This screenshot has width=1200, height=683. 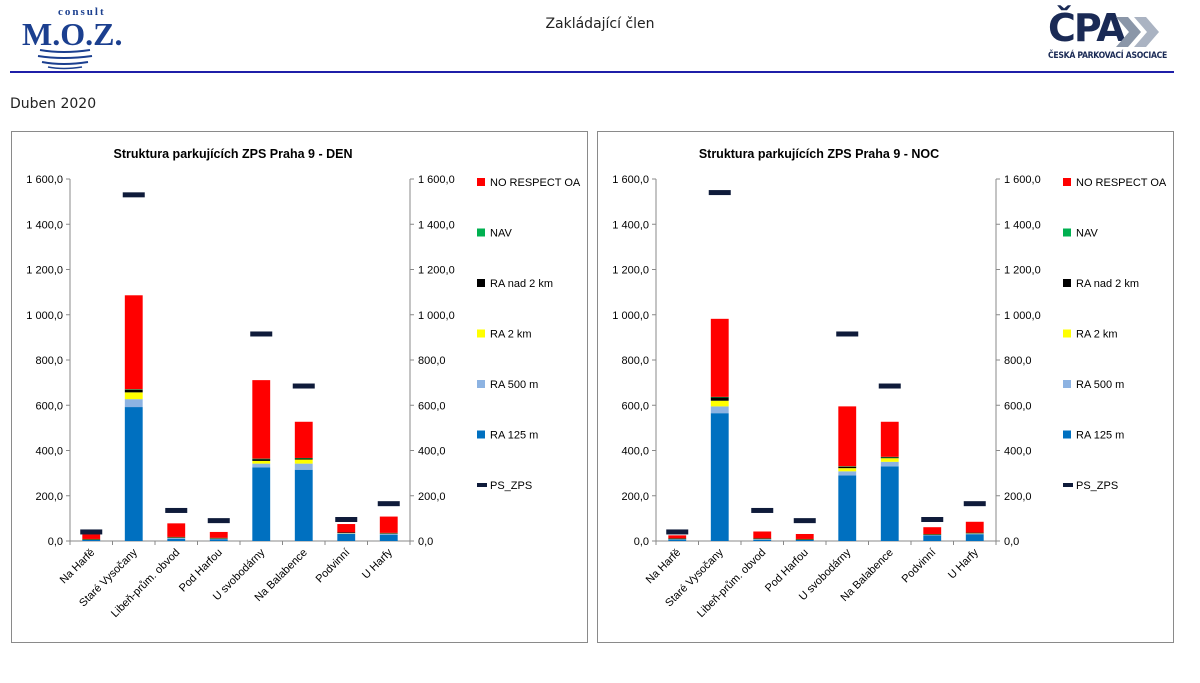 What do you see at coordinates (630, 271) in the screenshot?
I see `y-tick-label-left: 1 200,0` at bounding box center [630, 271].